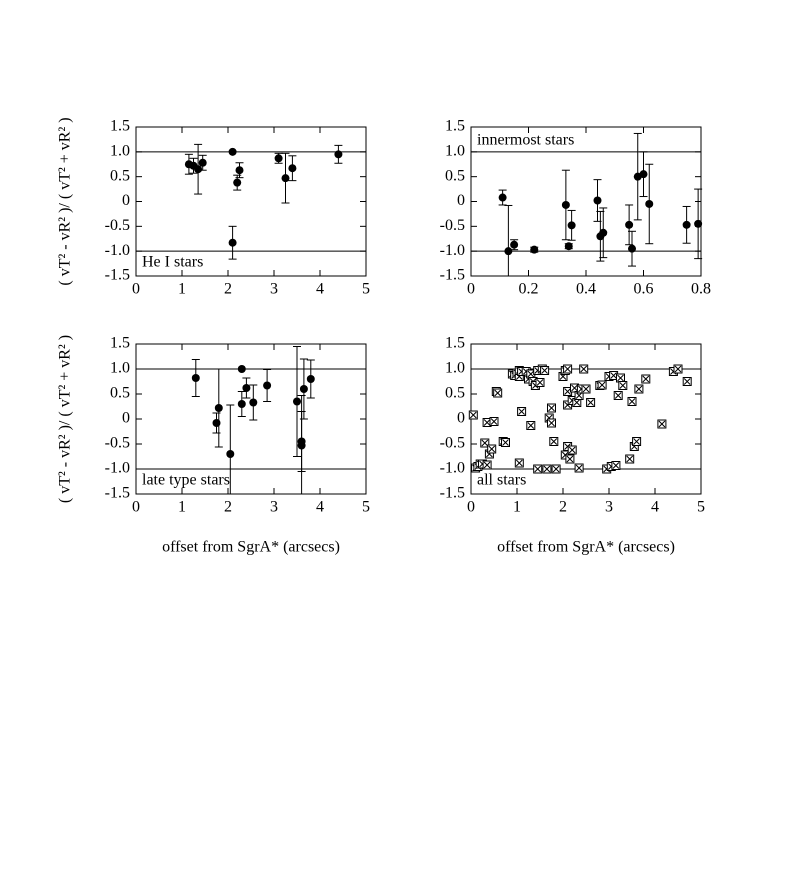 This screenshot has width=789, height=875. I want to click on annotation: He I stars, so click(172, 262).